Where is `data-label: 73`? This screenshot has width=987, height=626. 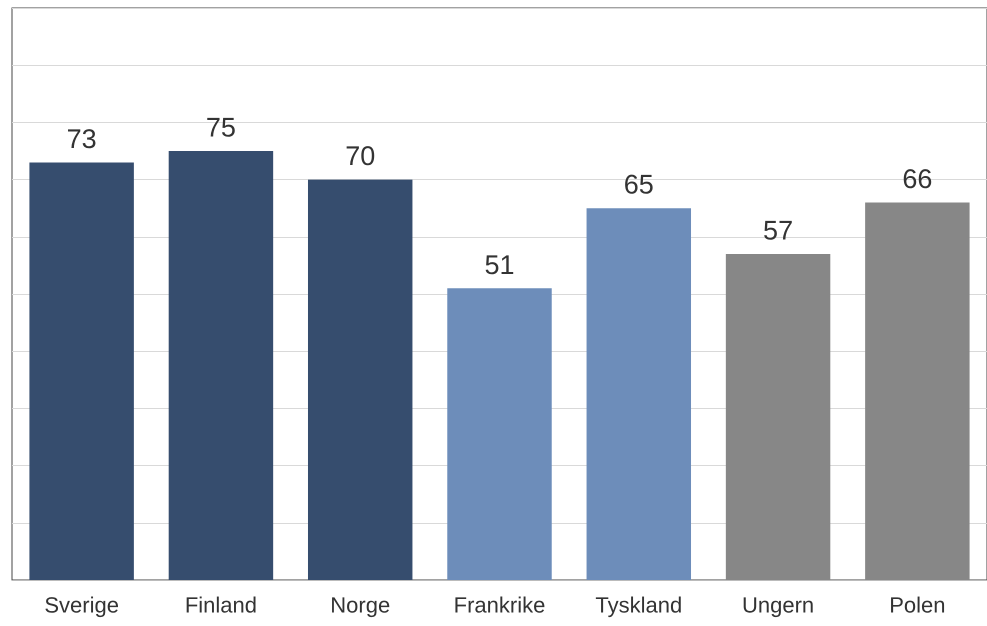 data-label: 73 is located at coordinates (81, 139).